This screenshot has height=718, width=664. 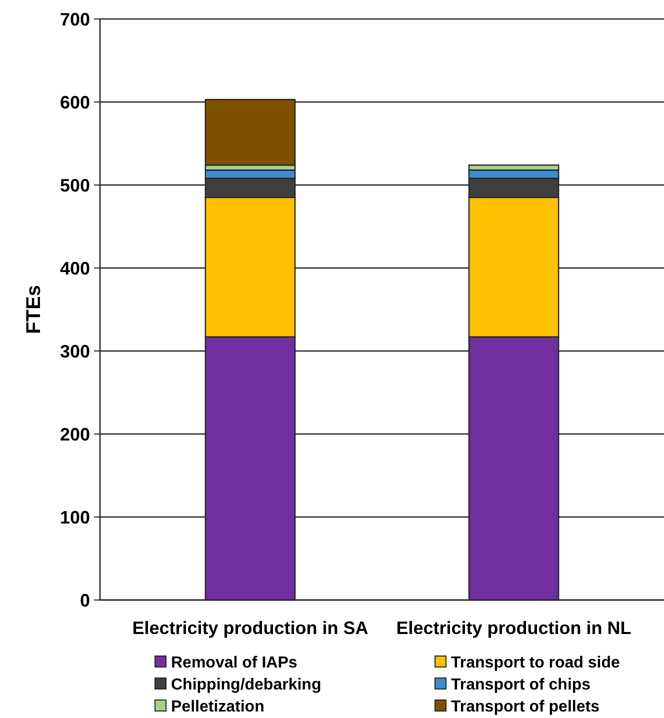 I want to click on y-tick-label: 200, so click(x=75, y=434).